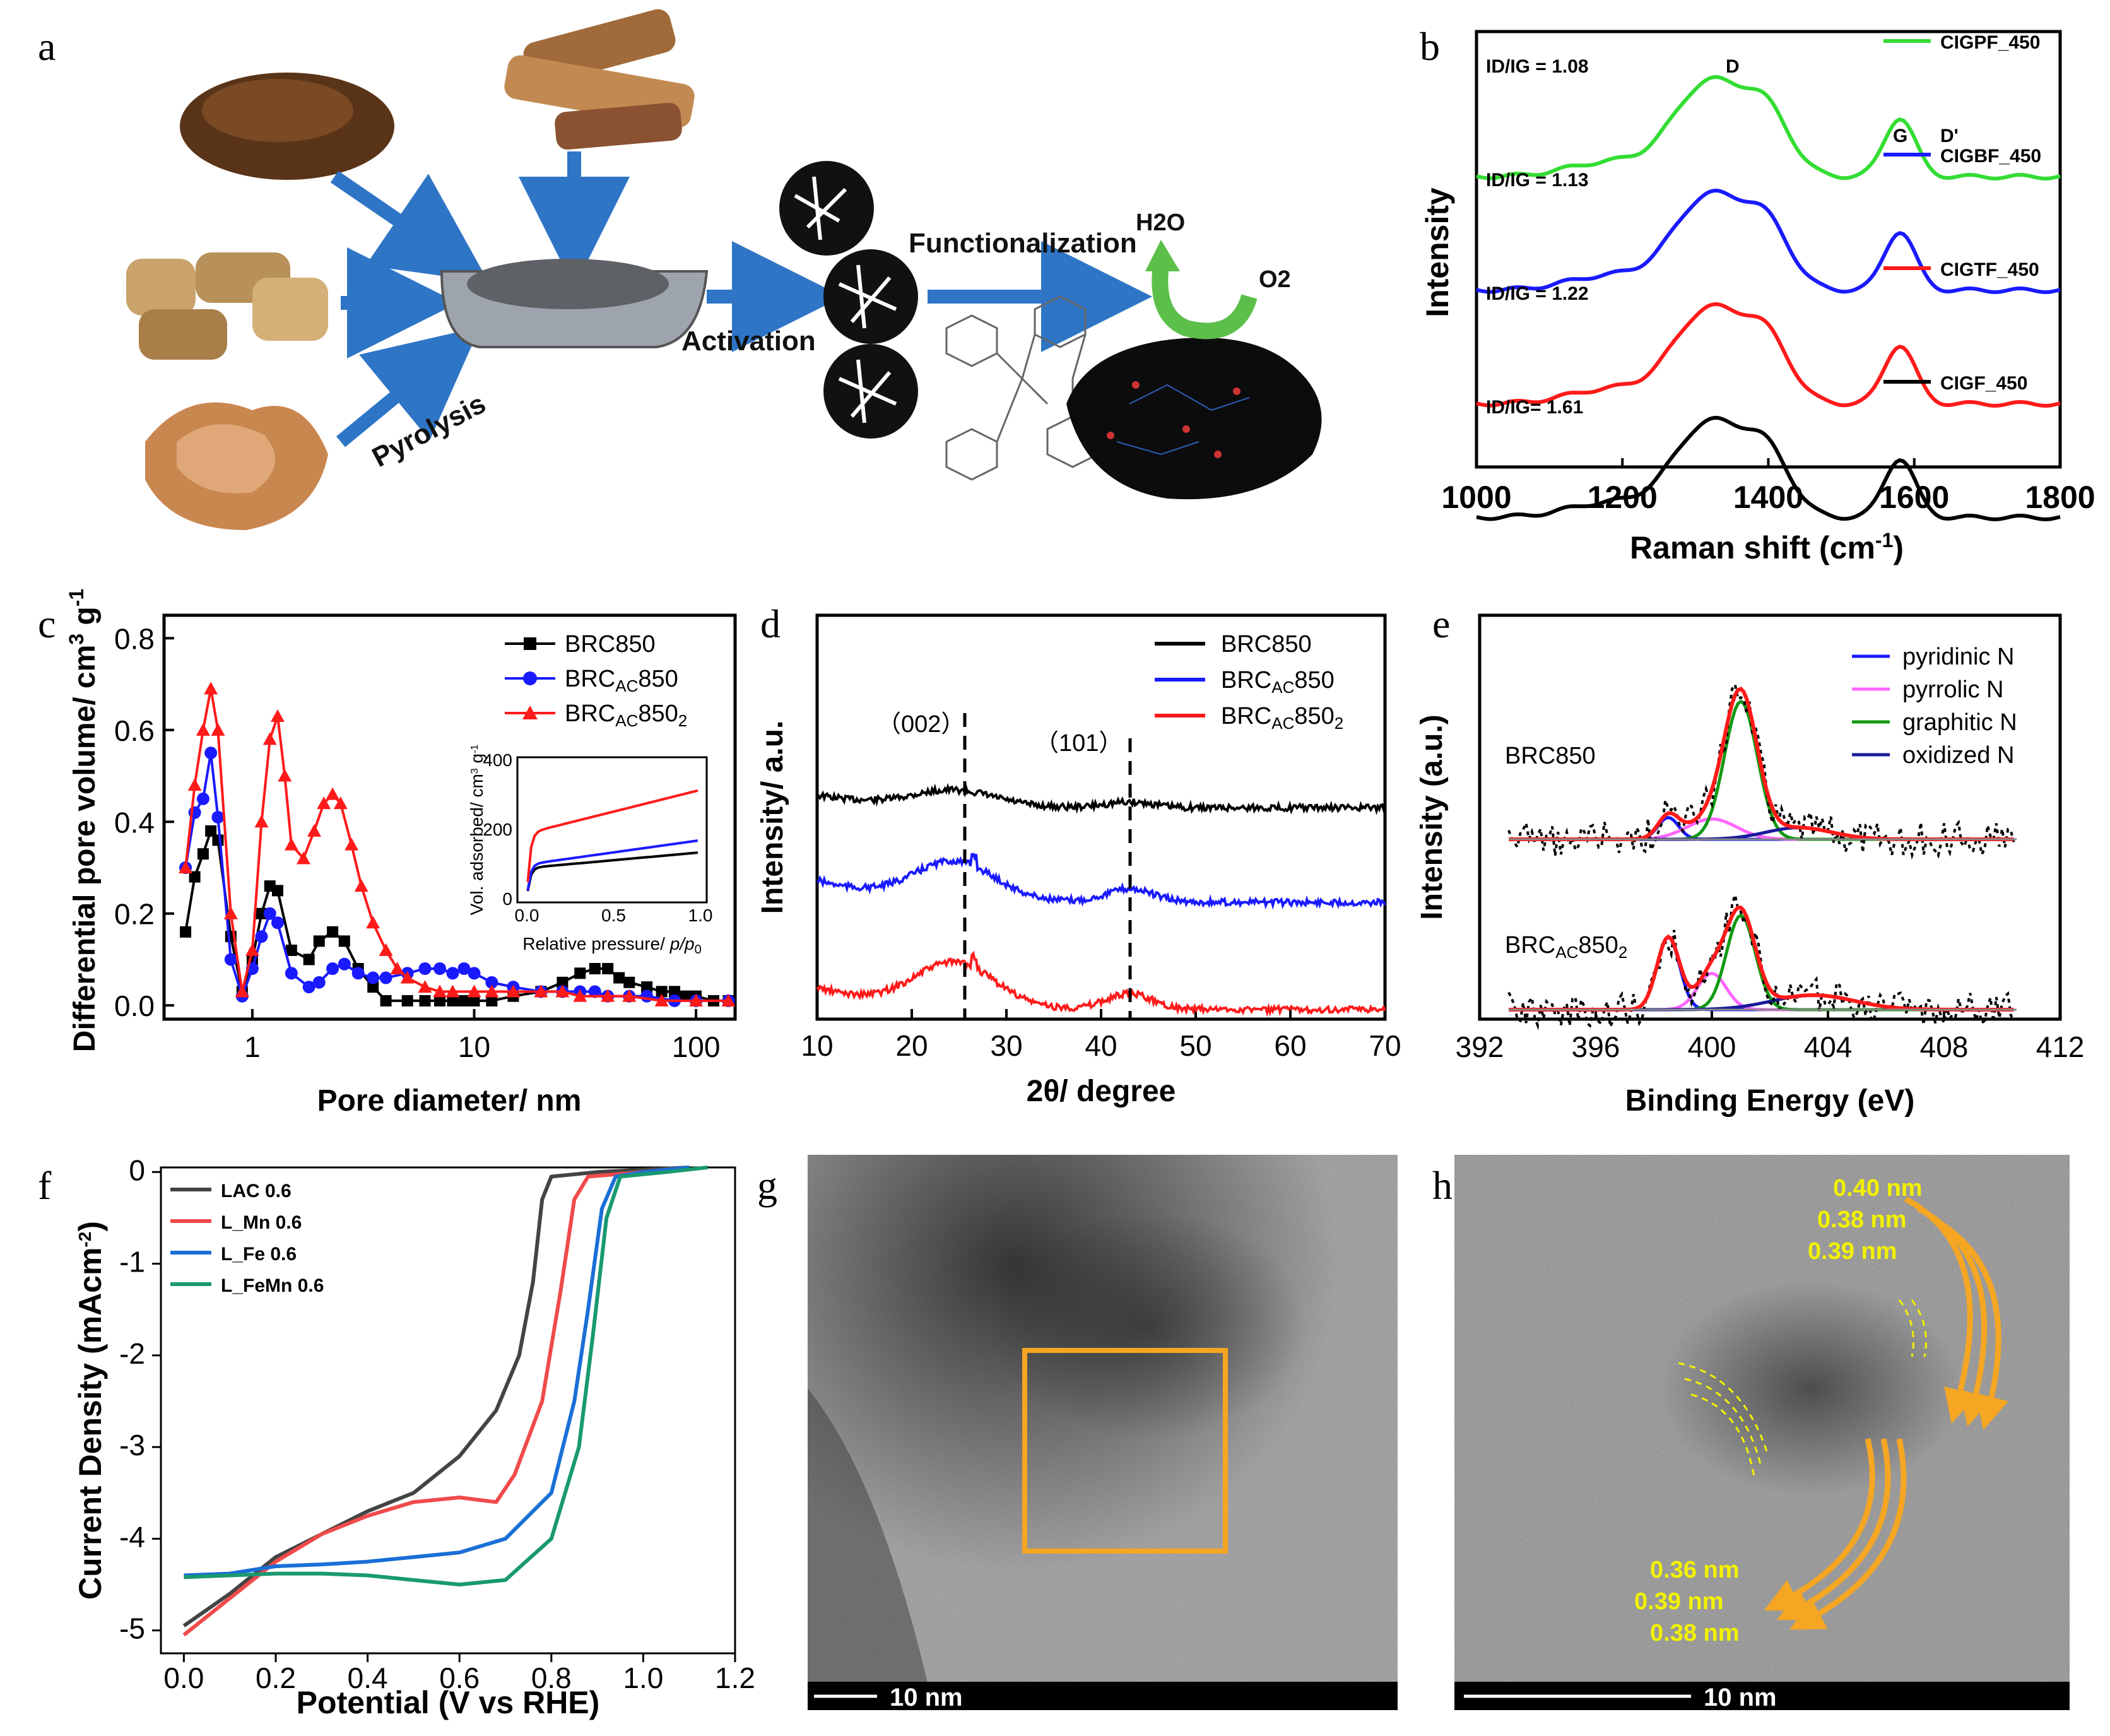 The image size is (2110, 1736). I want to click on ratio-label-CIGF_450: ID/IG= 1.61, so click(1534, 407).